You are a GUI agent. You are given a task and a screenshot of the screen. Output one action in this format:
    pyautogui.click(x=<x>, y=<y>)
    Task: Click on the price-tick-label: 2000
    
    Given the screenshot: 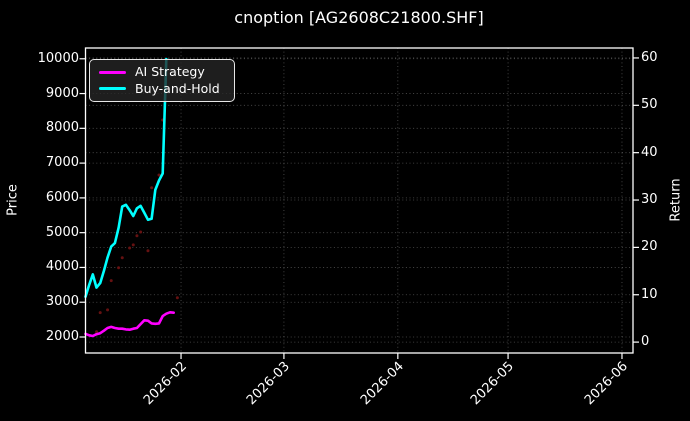 What is the action you would take?
    pyautogui.click(x=62, y=336)
    